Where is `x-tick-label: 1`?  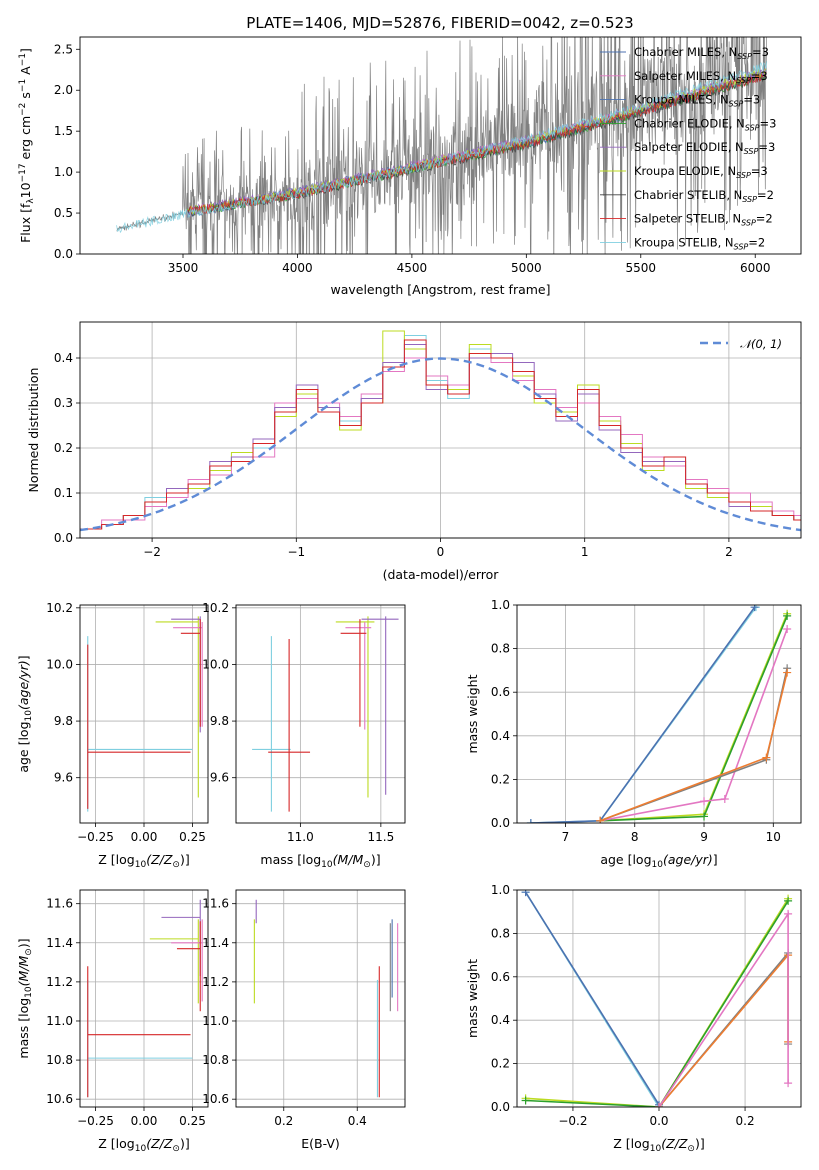
x-tick-label: 1 is located at coordinates (585, 552).